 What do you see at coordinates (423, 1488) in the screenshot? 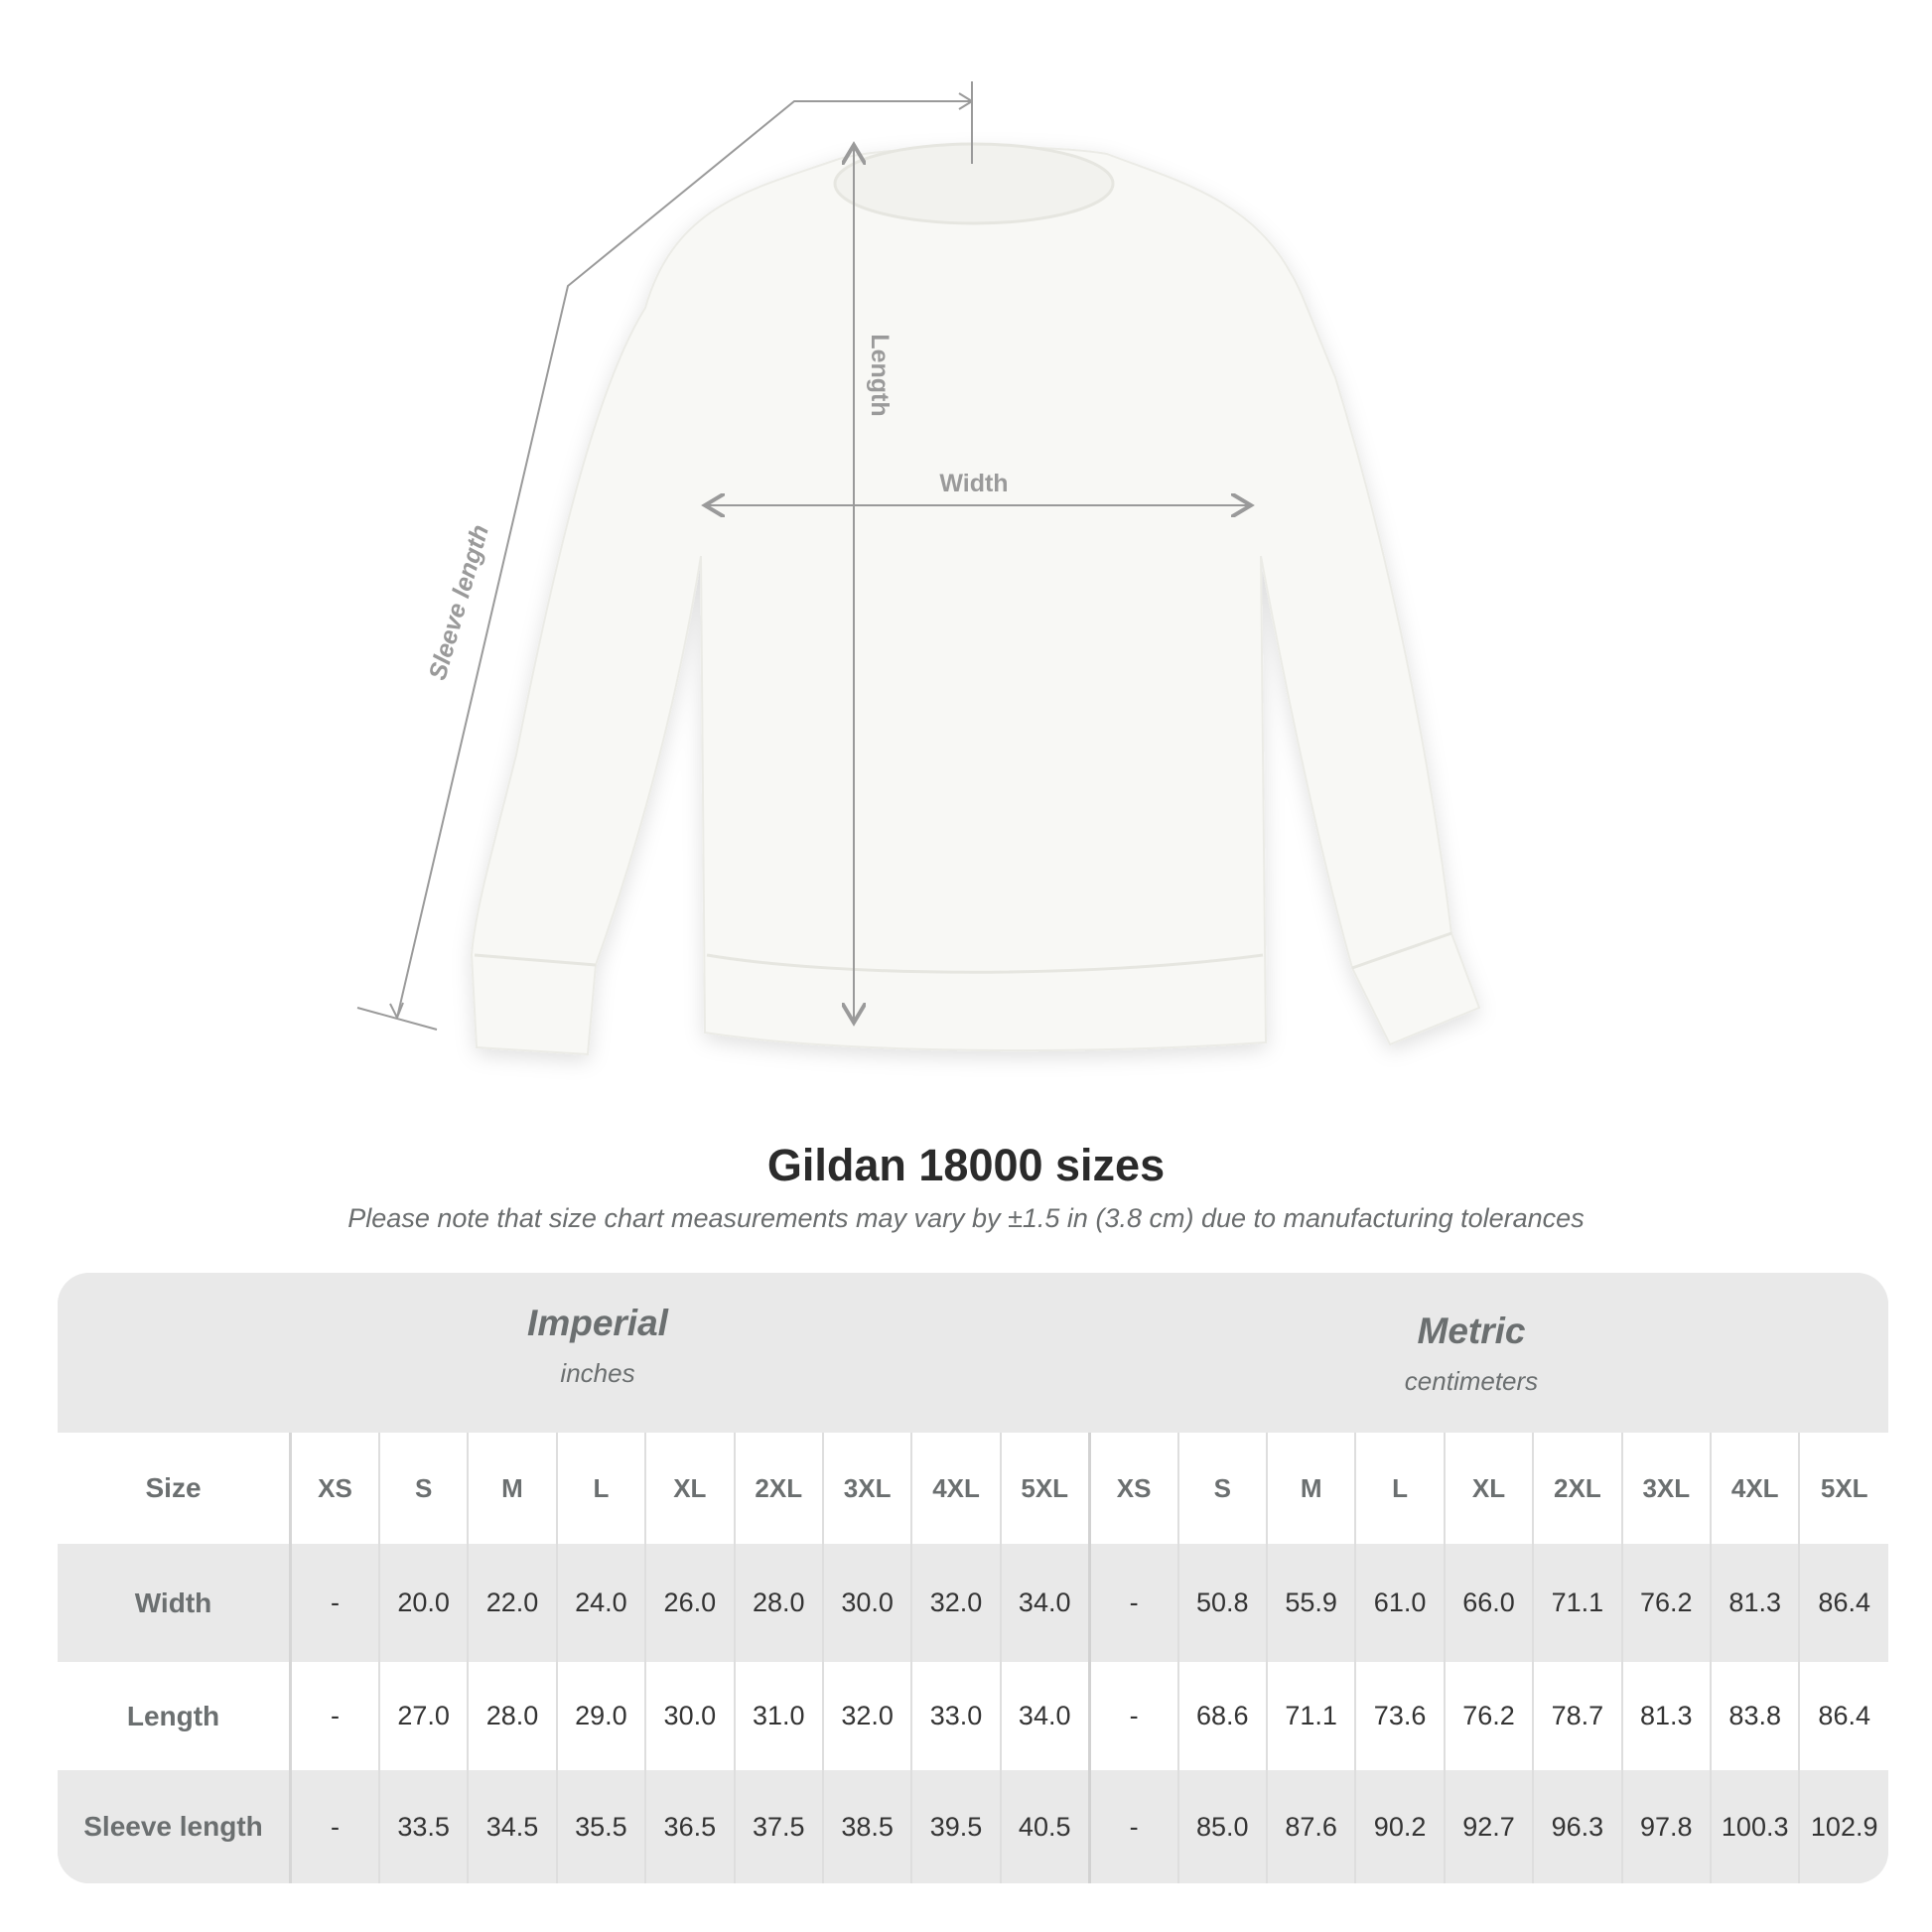
I see `imperial-size-S: S` at bounding box center [423, 1488].